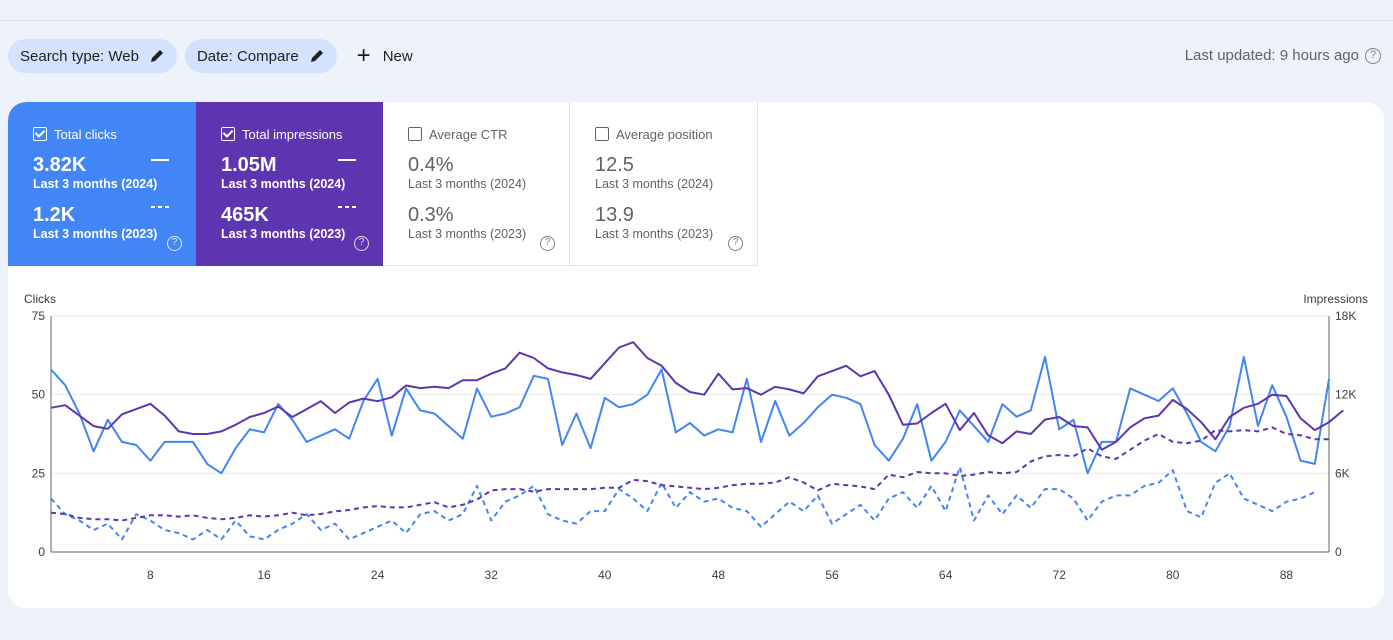 This screenshot has height=640, width=1393. What do you see at coordinates (39, 316) in the screenshot?
I see `y-left-tick-label: 75` at bounding box center [39, 316].